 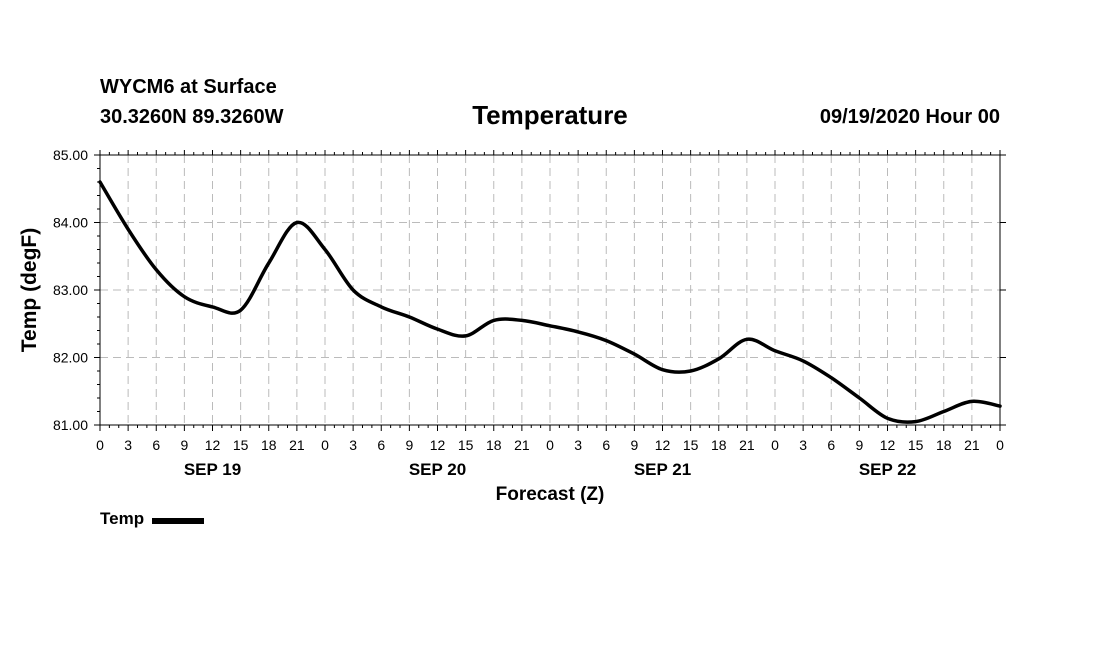 What do you see at coordinates (437, 469) in the screenshot?
I see `day-label: SEP 20` at bounding box center [437, 469].